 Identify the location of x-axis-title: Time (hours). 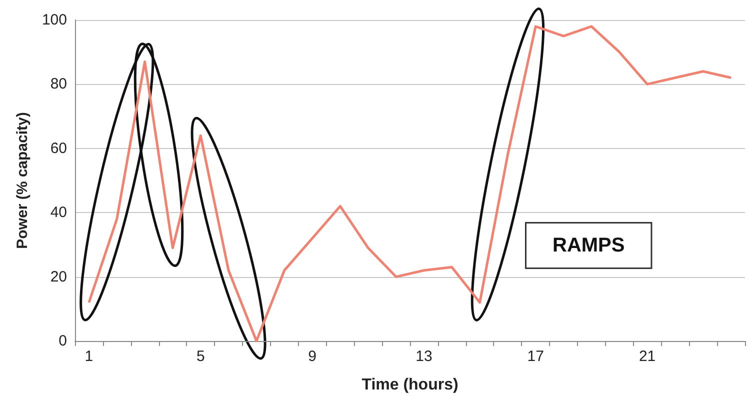
(410, 385).